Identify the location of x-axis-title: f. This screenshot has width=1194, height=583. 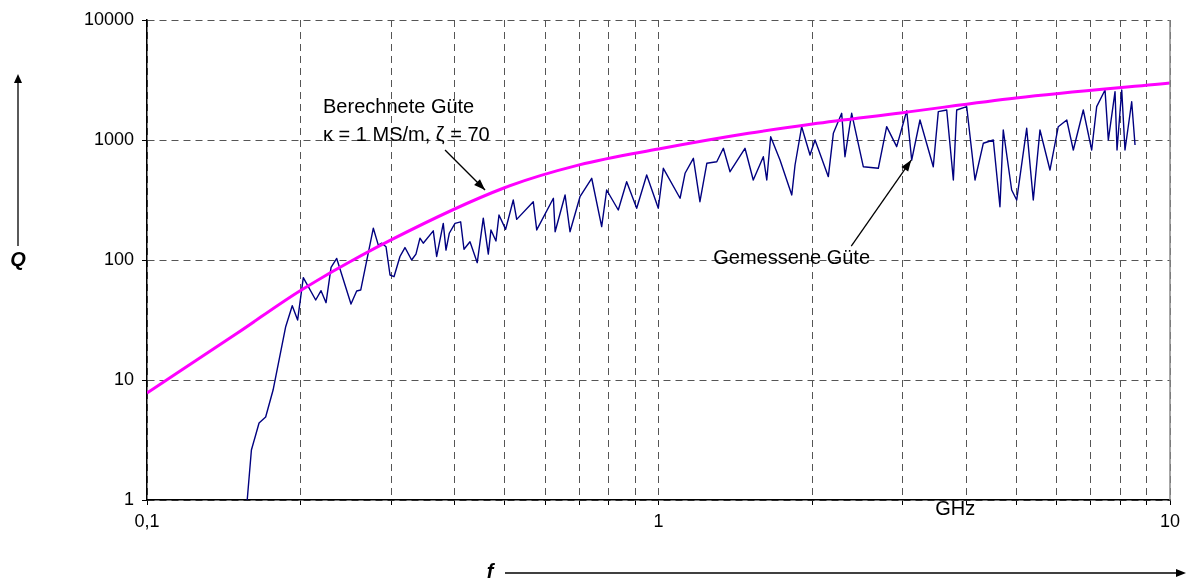
(491, 570).